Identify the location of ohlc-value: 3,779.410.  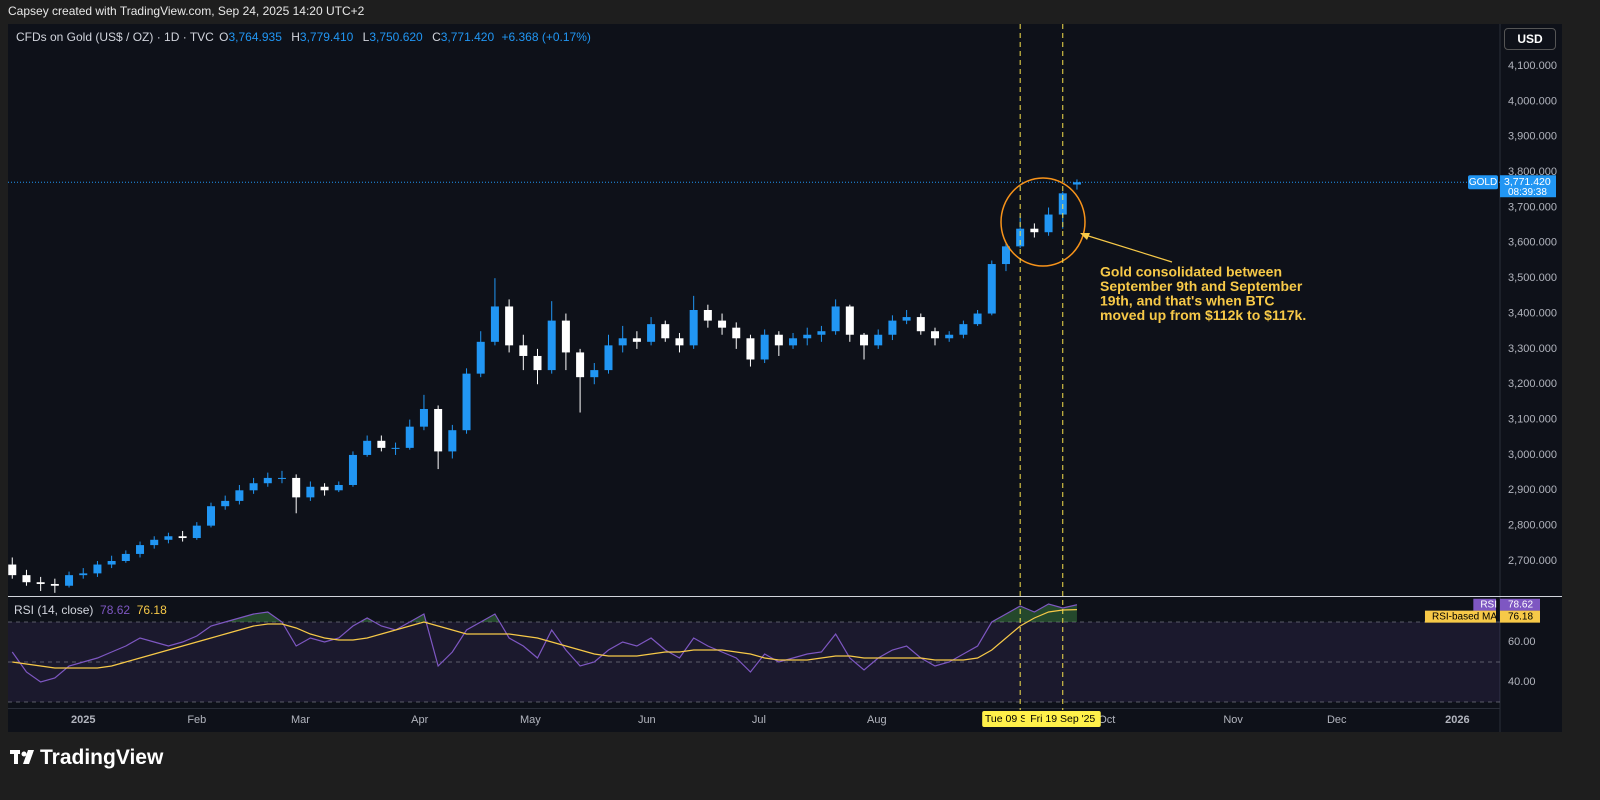
(326, 37).